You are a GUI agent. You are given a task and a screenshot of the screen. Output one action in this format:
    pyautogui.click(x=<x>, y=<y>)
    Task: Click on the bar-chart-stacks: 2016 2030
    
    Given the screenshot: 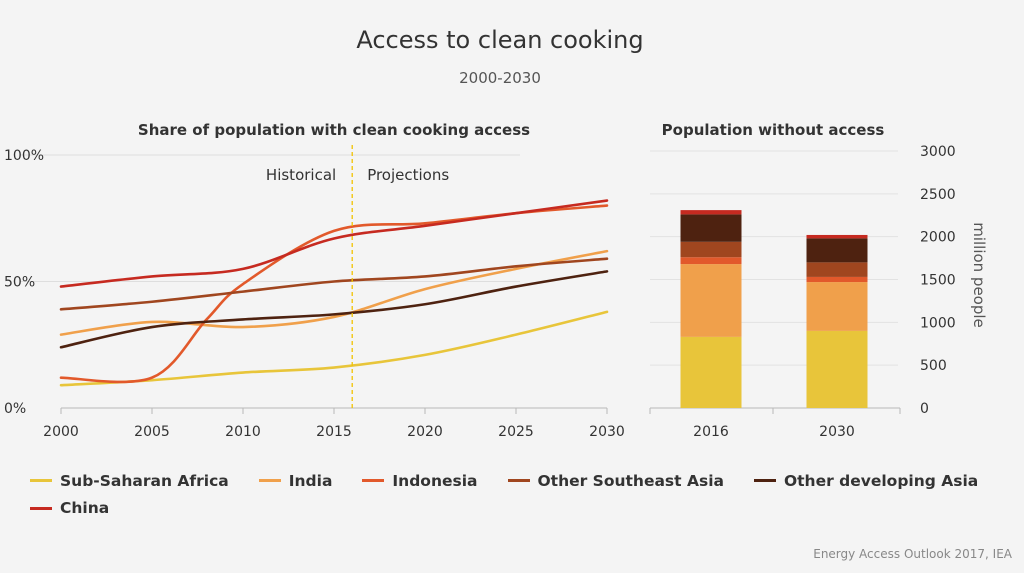 What is the action you would take?
    pyautogui.click(x=774, y=325)
    